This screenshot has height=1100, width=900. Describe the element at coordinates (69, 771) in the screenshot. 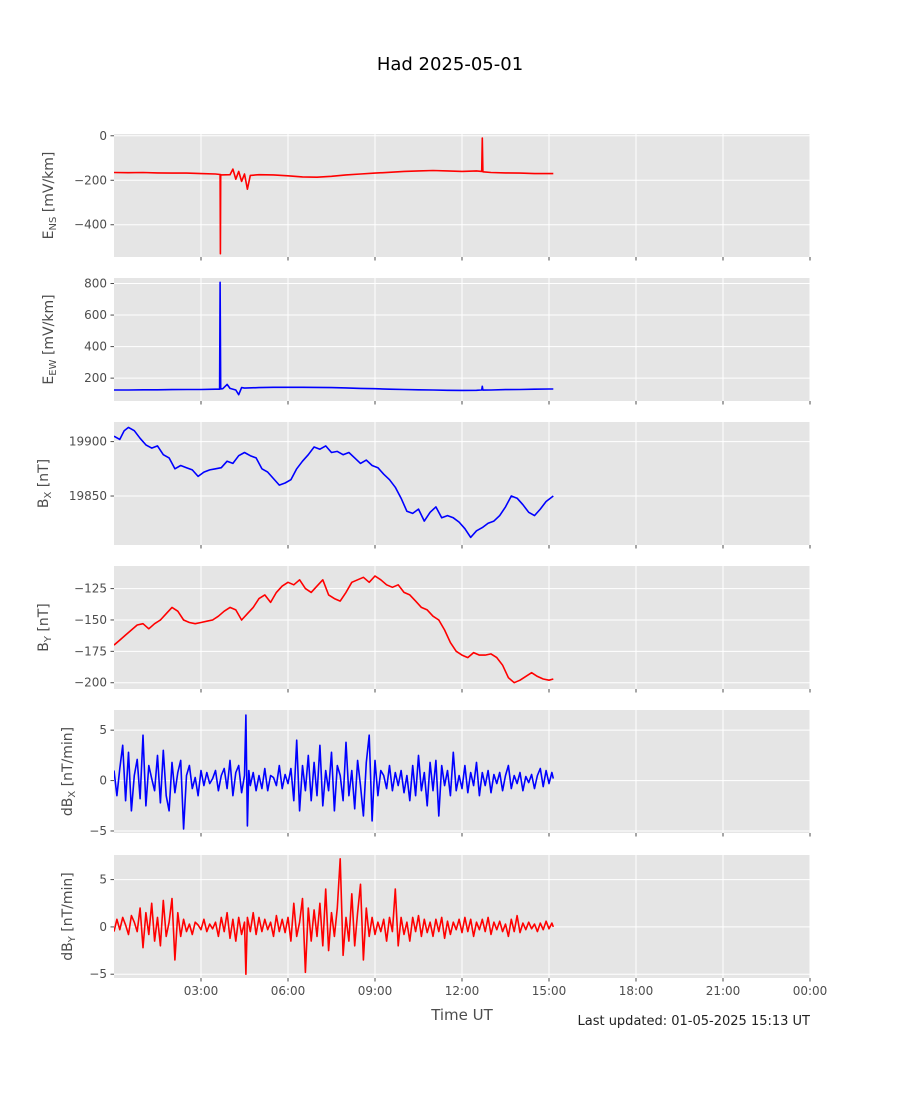

I see `y-axis-label: dBX [nT/min]` at that location.